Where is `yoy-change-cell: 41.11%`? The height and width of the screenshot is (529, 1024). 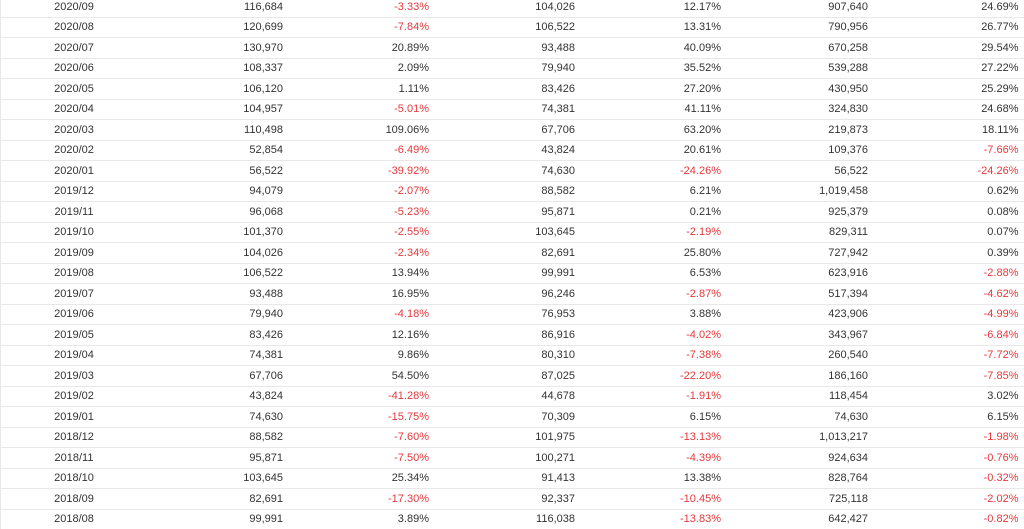 yoy-change-cell: 41.11% is located at coordinates (656, 109).